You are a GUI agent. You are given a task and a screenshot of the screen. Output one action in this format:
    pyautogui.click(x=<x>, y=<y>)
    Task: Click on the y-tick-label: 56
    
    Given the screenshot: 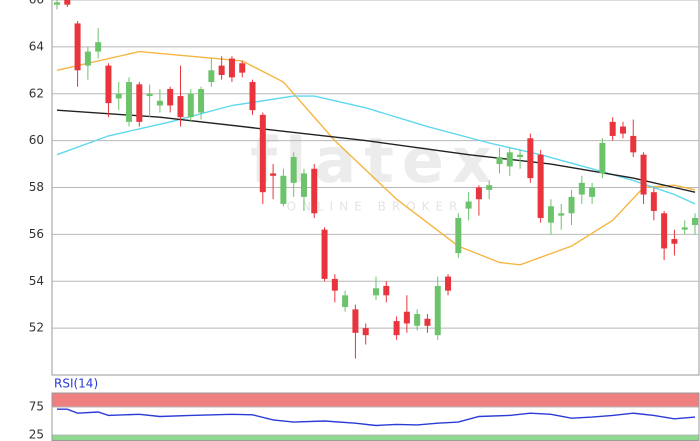 What is the action you would take?
    pyautogui.click(x=36, y=234)
    